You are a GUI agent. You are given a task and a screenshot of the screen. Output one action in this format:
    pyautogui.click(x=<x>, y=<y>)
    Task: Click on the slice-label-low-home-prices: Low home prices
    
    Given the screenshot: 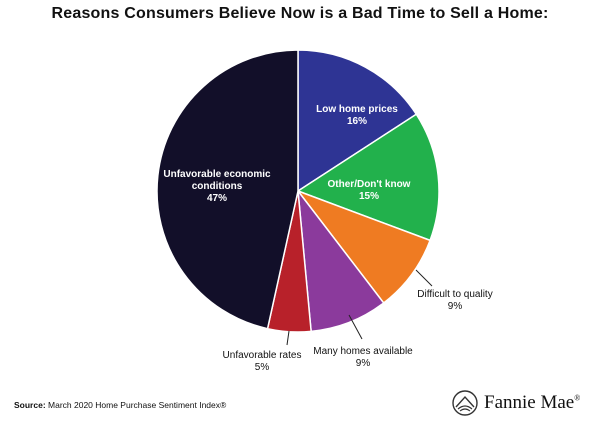 What is the action you would take?
    pyautogui.click(x=357, y=109)
    